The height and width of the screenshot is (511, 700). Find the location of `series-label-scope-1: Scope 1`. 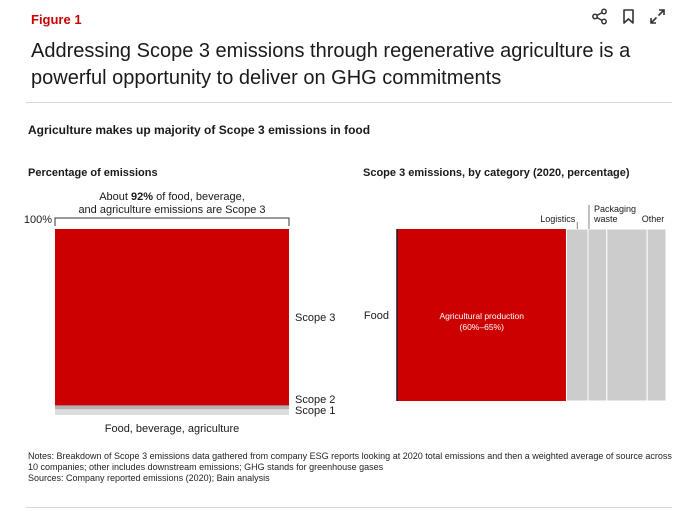

series-label-scope-1: Scope 1 is located at coordinates (315, 411).